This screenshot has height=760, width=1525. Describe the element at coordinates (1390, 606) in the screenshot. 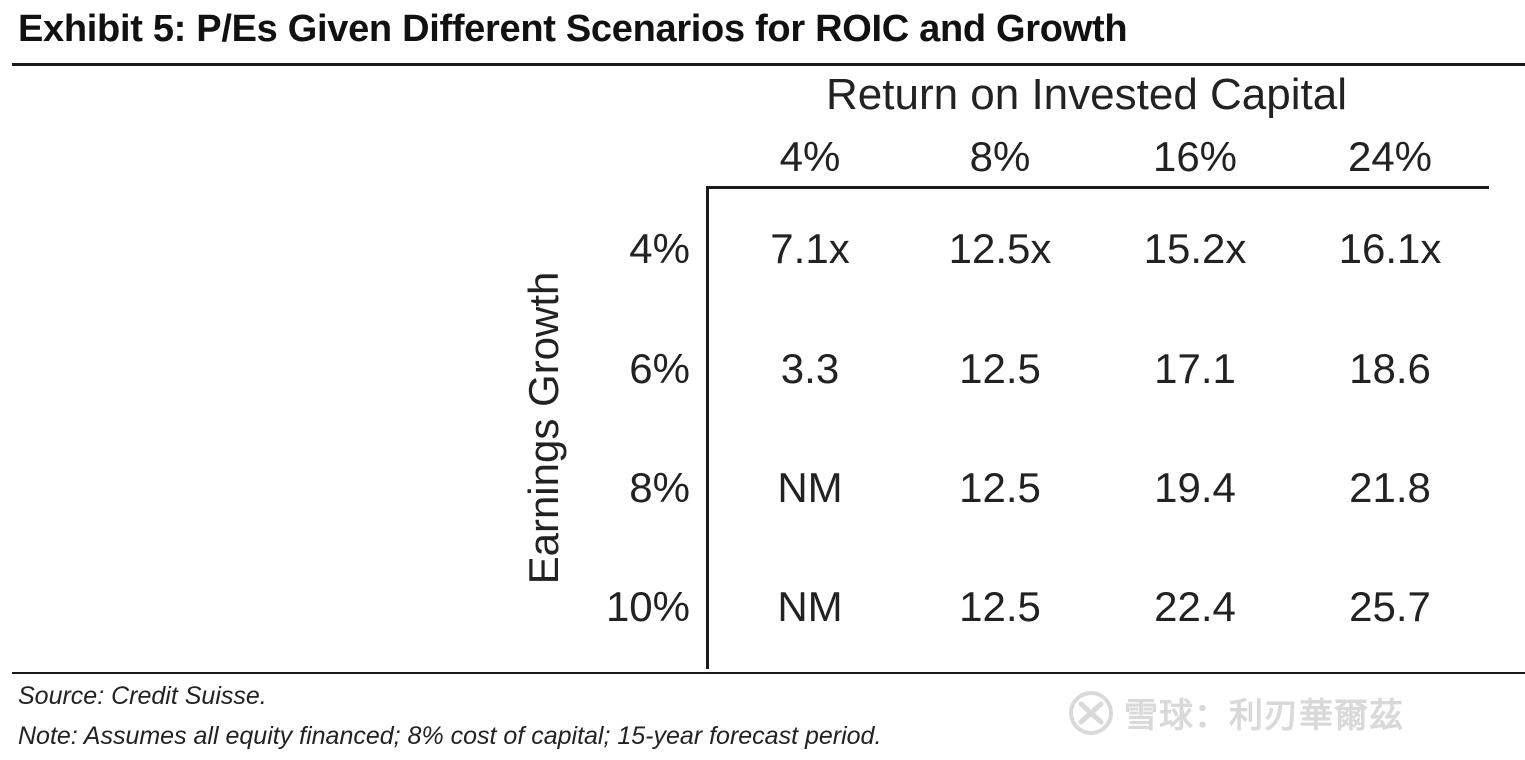

I see `table-cell: 25.7` at that location.